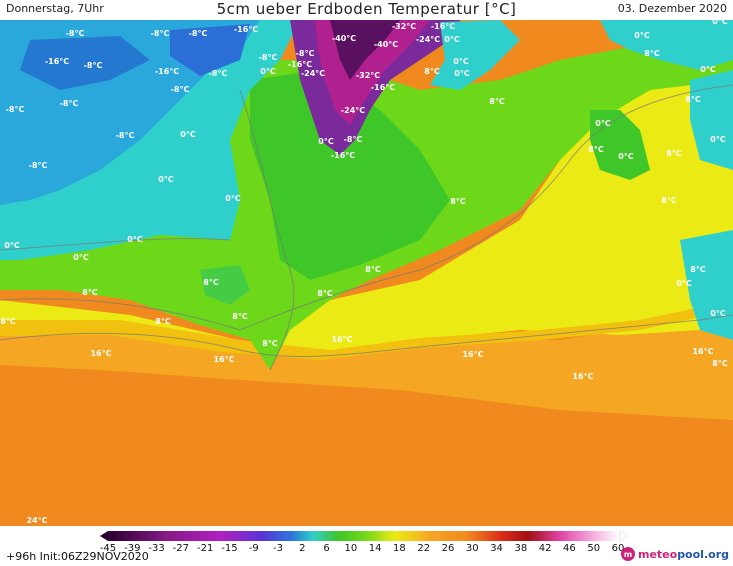  What do you see at coordinates (521, 548) in the screenshot?
I see `colorbar-tick-label: 38` at bounding box center [521, 548].